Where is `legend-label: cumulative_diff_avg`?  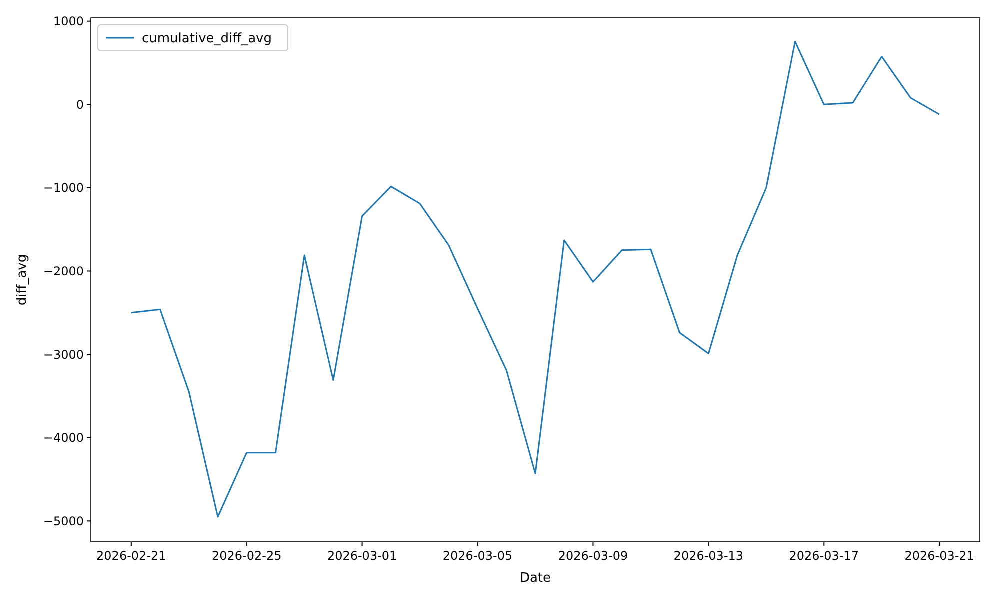 legend-label: cumulative_diff_avg is located at coordinates (207, 39).